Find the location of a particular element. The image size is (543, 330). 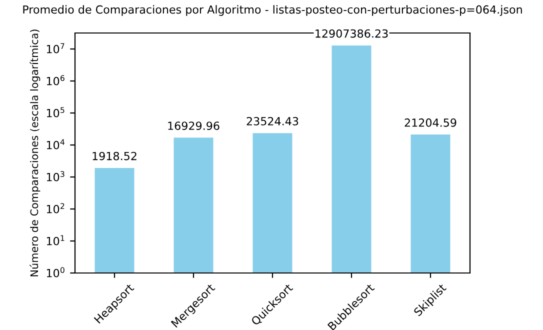

y-tick-label: 10$^{0}$ is located at coordinates (55, 272).